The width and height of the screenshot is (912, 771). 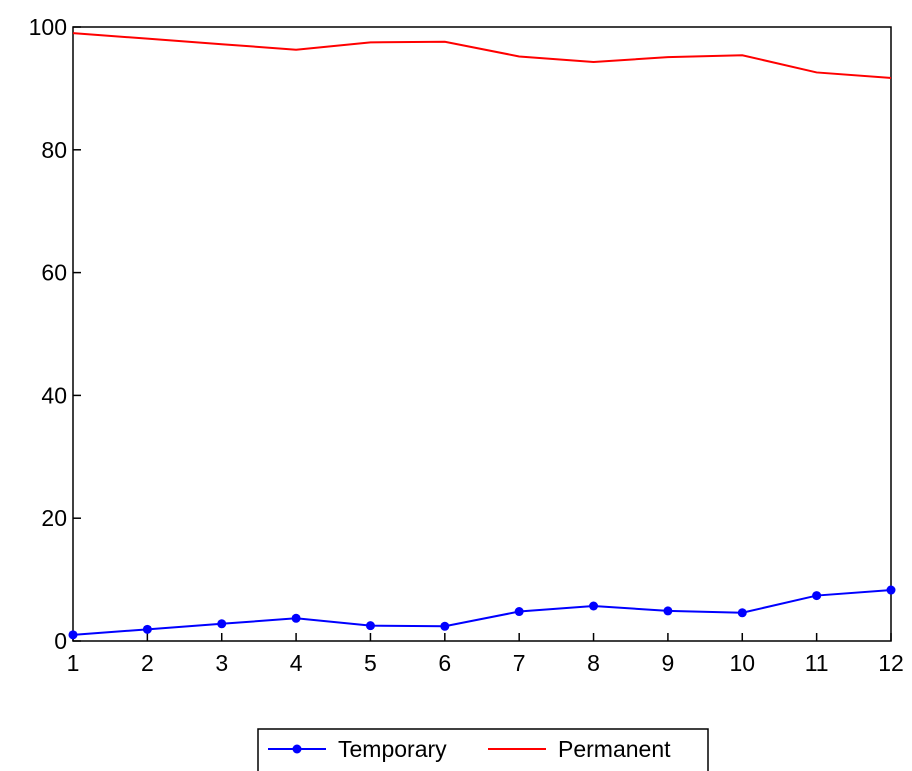 What do you see at coordinates (221, 663) in the screenshot?
I see `x-tick-label: 3` at bounding box center [221, 663].